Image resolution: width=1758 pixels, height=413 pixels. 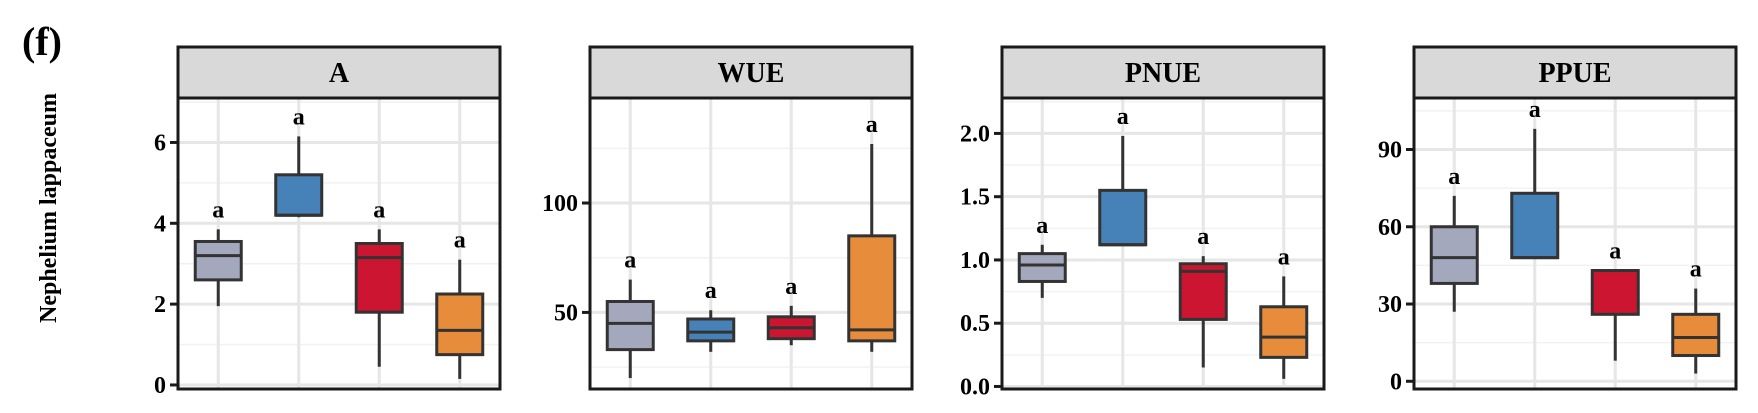 I want to click on panel-title: PPUE, so click(x=1574, y=73).